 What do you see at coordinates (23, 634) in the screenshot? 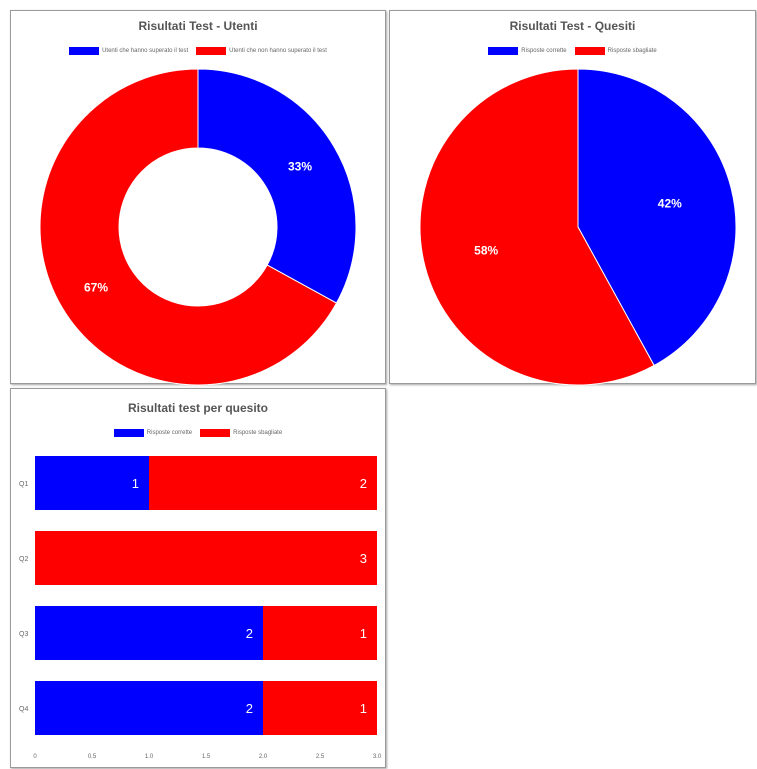
I see `category-label: Q3` at bounding box center [23, 634].